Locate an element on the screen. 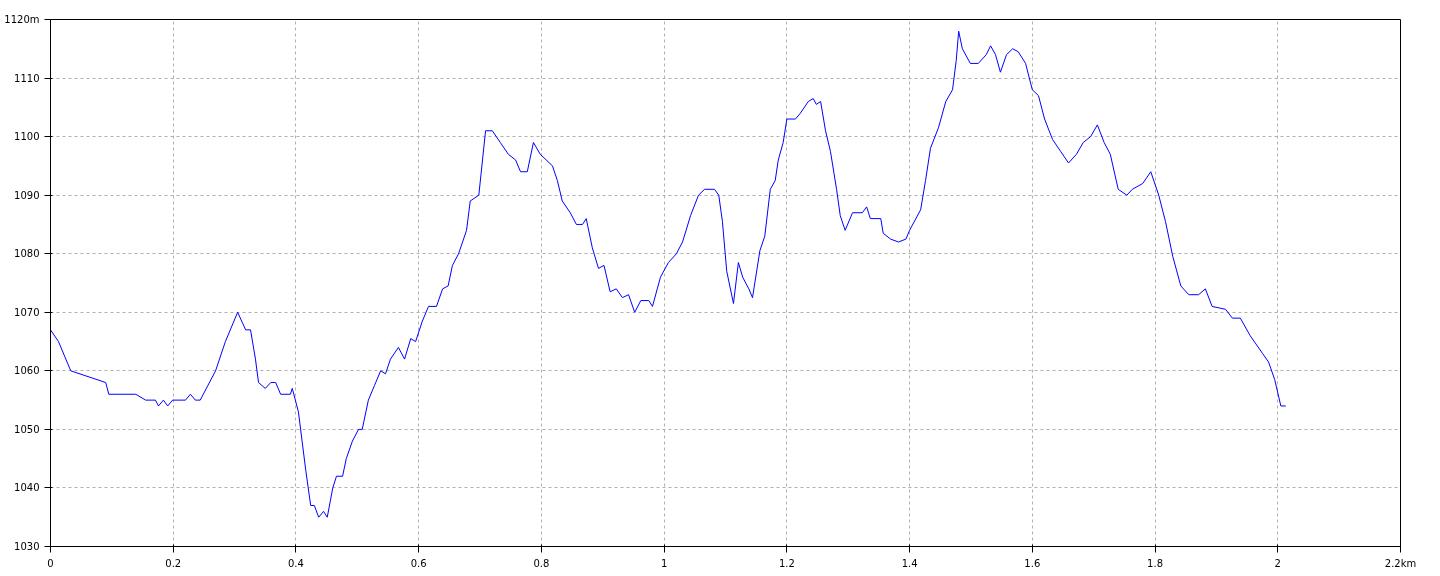  x-tick-label: 0.8 is located at coordinates (541, 563).